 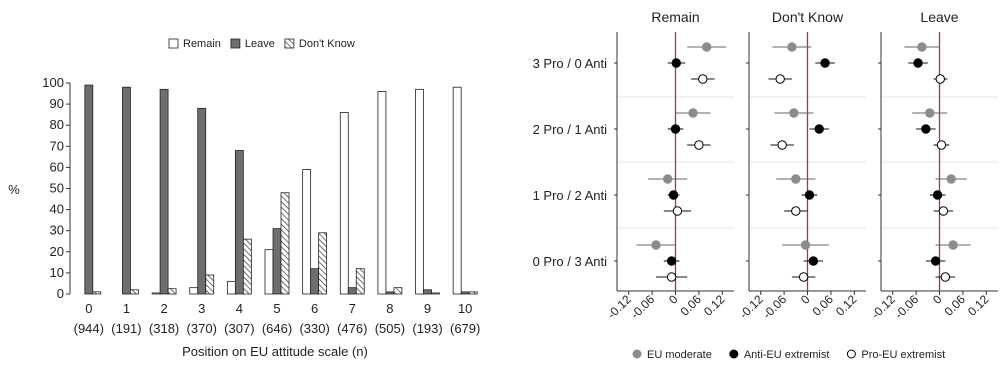 What do you see at coordinates (352, 328) in the screenshot?
I see `x-tick-count-label: (476)` at bounding box center [352, 328].